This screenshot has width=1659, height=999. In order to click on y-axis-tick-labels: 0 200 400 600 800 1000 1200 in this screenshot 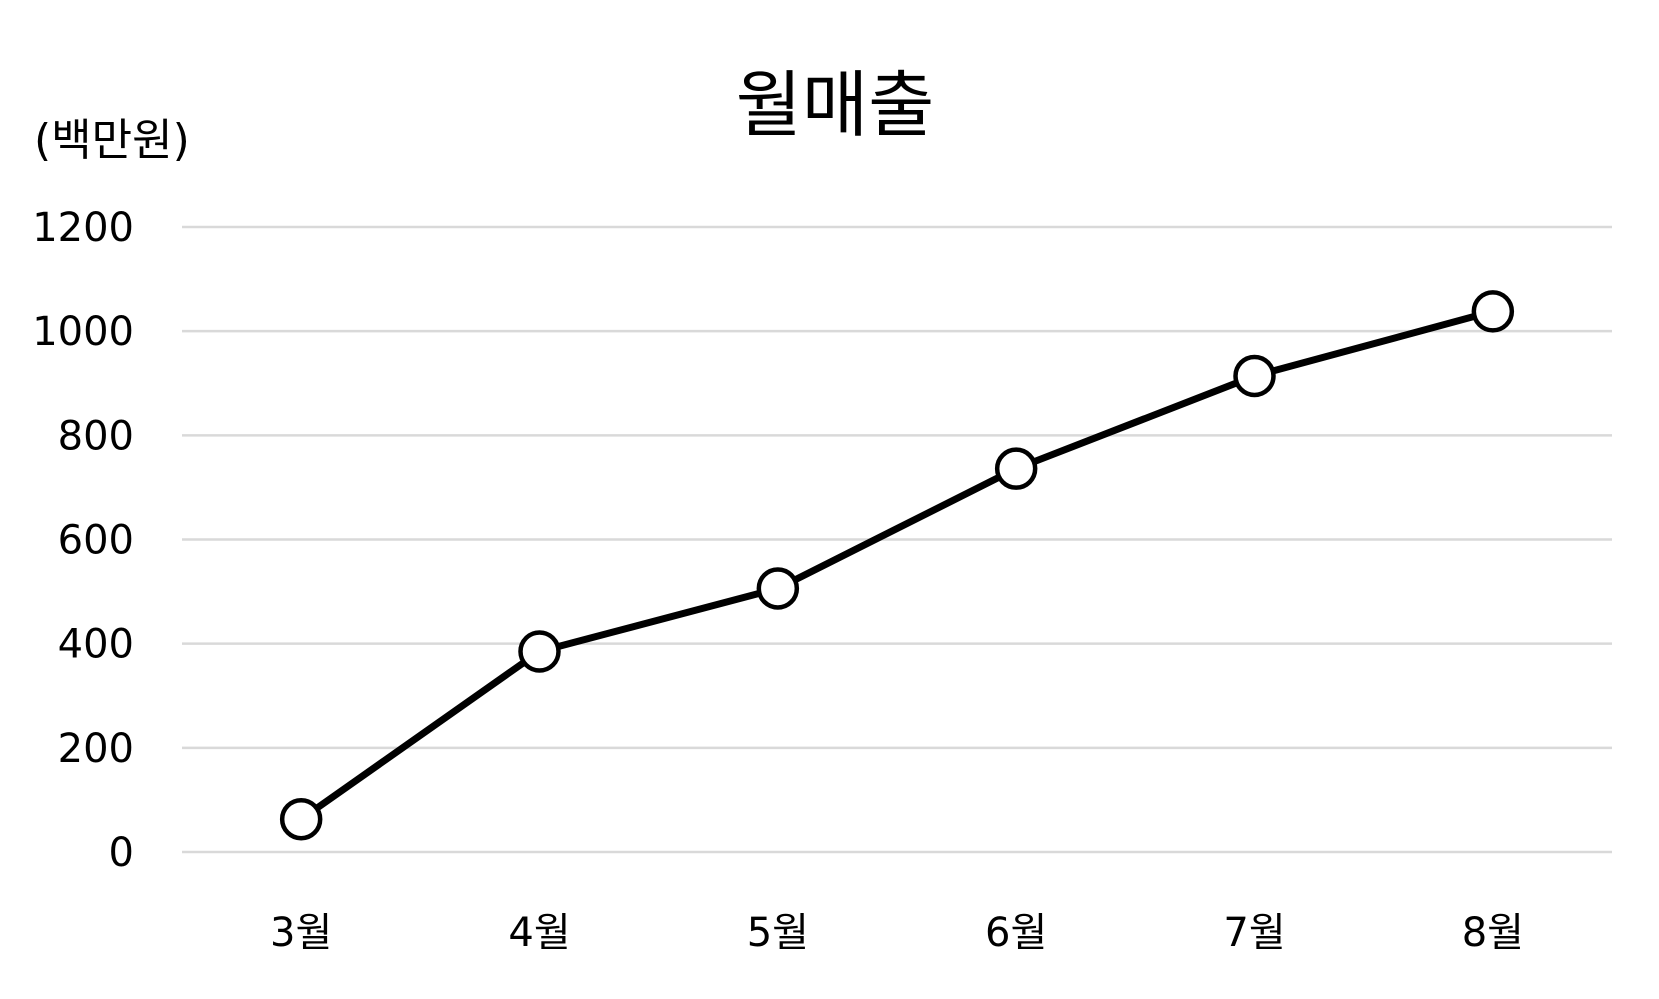, I will do `click(83, 540)`.